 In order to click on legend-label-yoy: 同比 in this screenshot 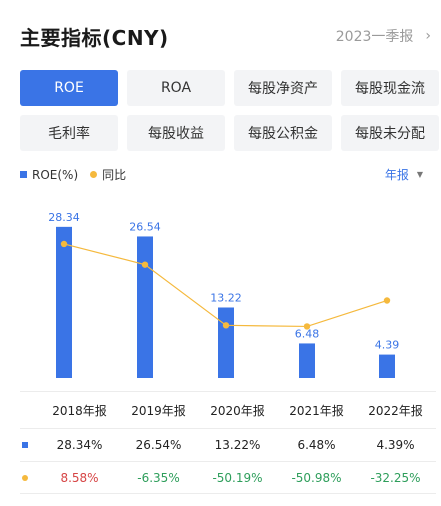, I will do `click(114, 175)`.